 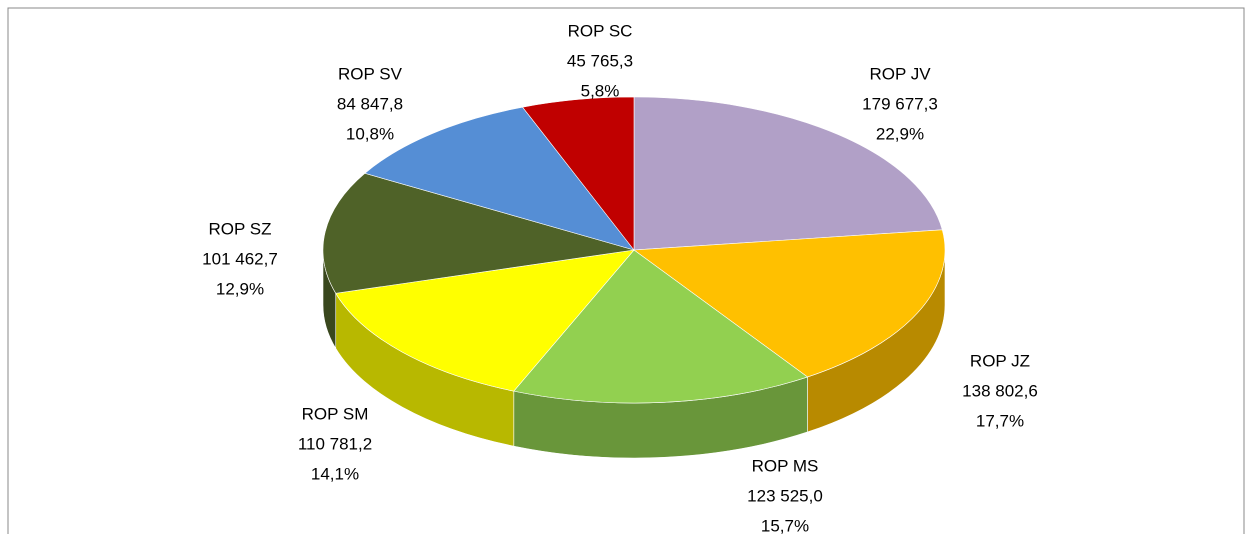 I want to click on value-label: 84 847,8, so click(x=370, y=103).